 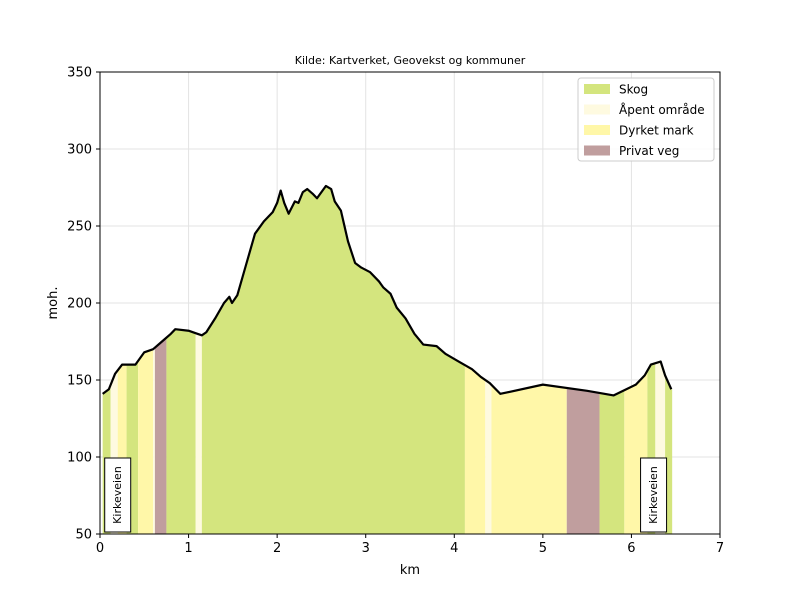 I want to click on y-tick-label: 150, so click(x=79, y=381).